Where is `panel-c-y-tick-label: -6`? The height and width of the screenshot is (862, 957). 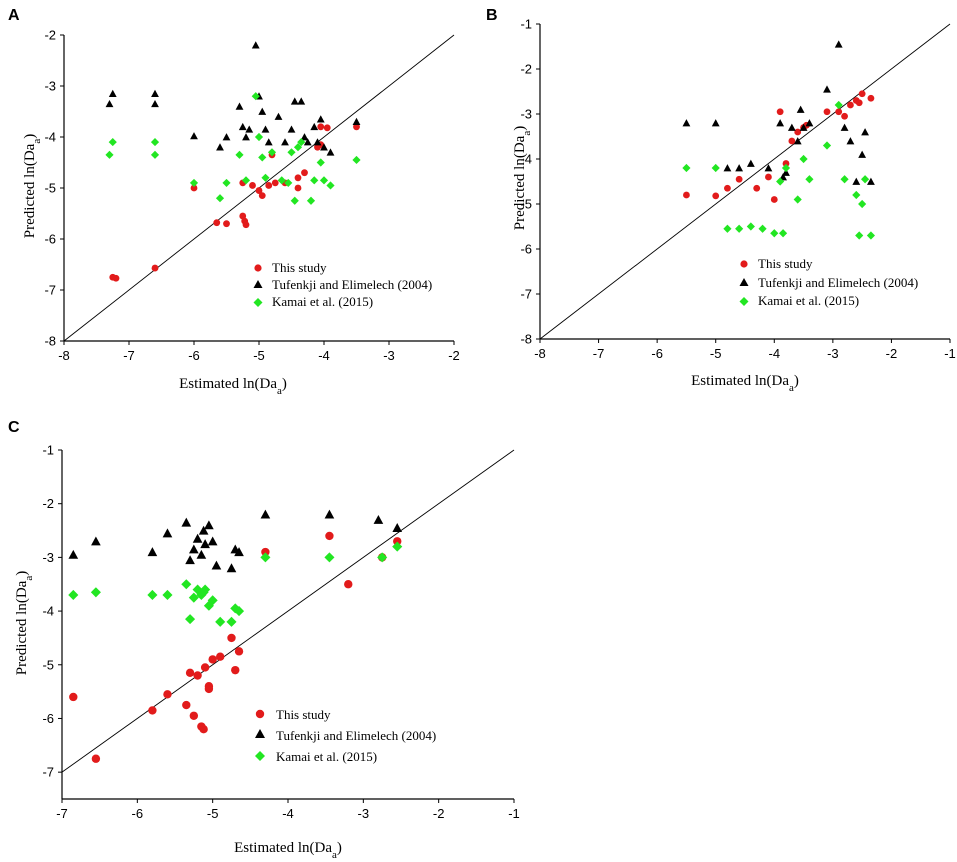 panel-c-y-tick-label: -6 is located at coordinates (48, 718).